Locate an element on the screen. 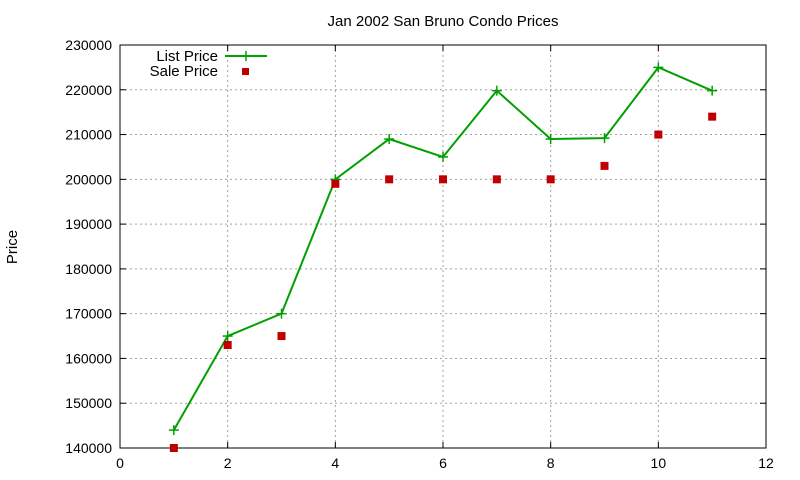 The width and height of the screenshot is (800, 480). y-tick-label: 220000 is located at coordinates (88, 90).